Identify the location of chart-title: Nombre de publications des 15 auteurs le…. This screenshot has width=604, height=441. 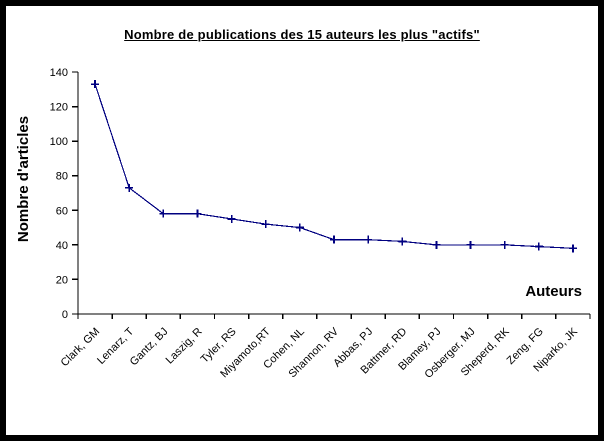
(302, 34).